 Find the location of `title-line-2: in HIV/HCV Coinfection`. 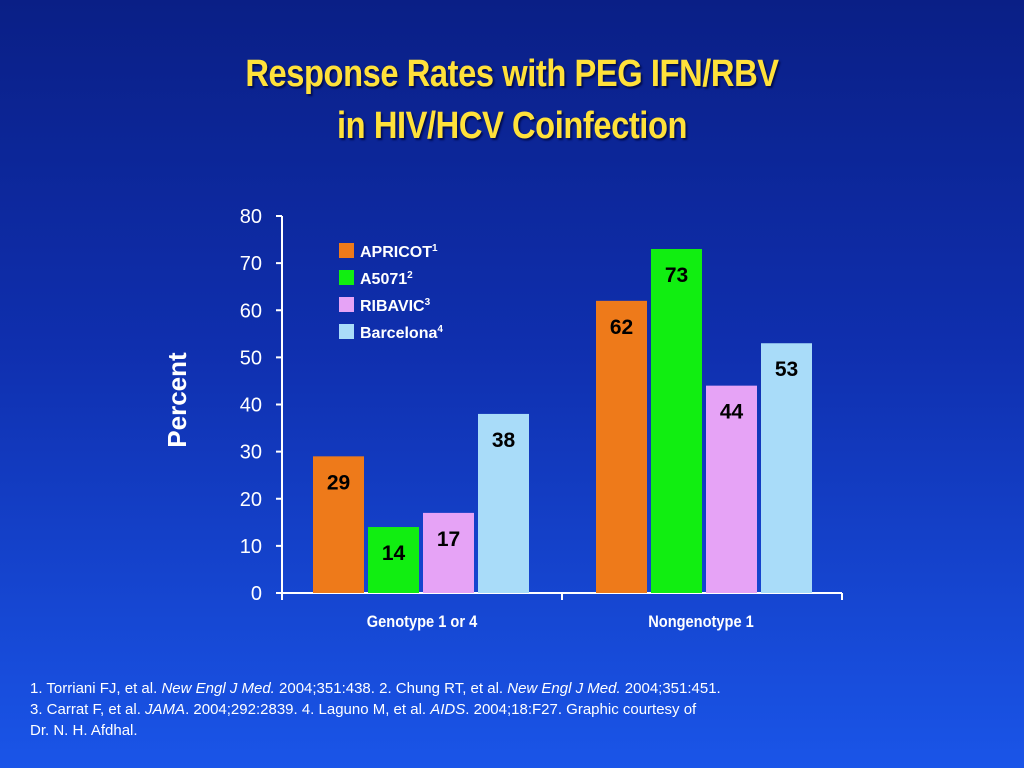

title-line-2: in HIV/HCV Coinfection is located at coordinates (512, 126).